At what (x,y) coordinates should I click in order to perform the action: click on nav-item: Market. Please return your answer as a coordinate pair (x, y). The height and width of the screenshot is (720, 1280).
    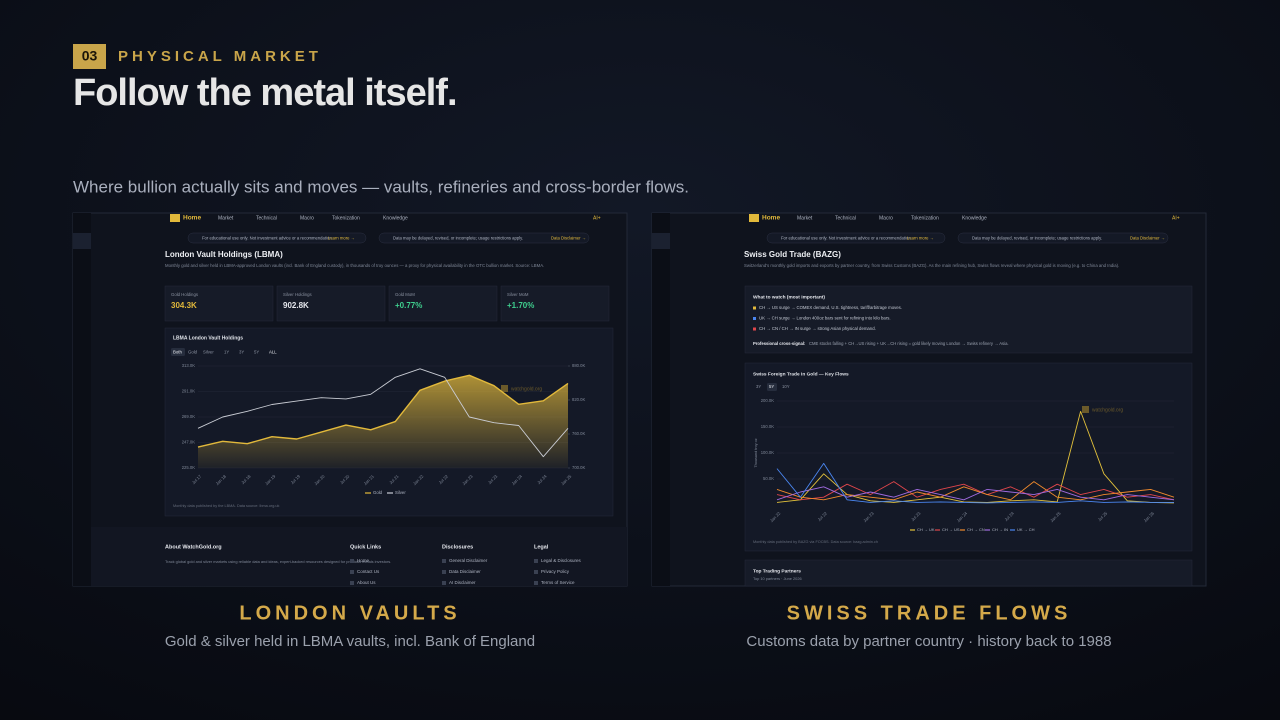
    Looking at the image, I should click on (226, 218).